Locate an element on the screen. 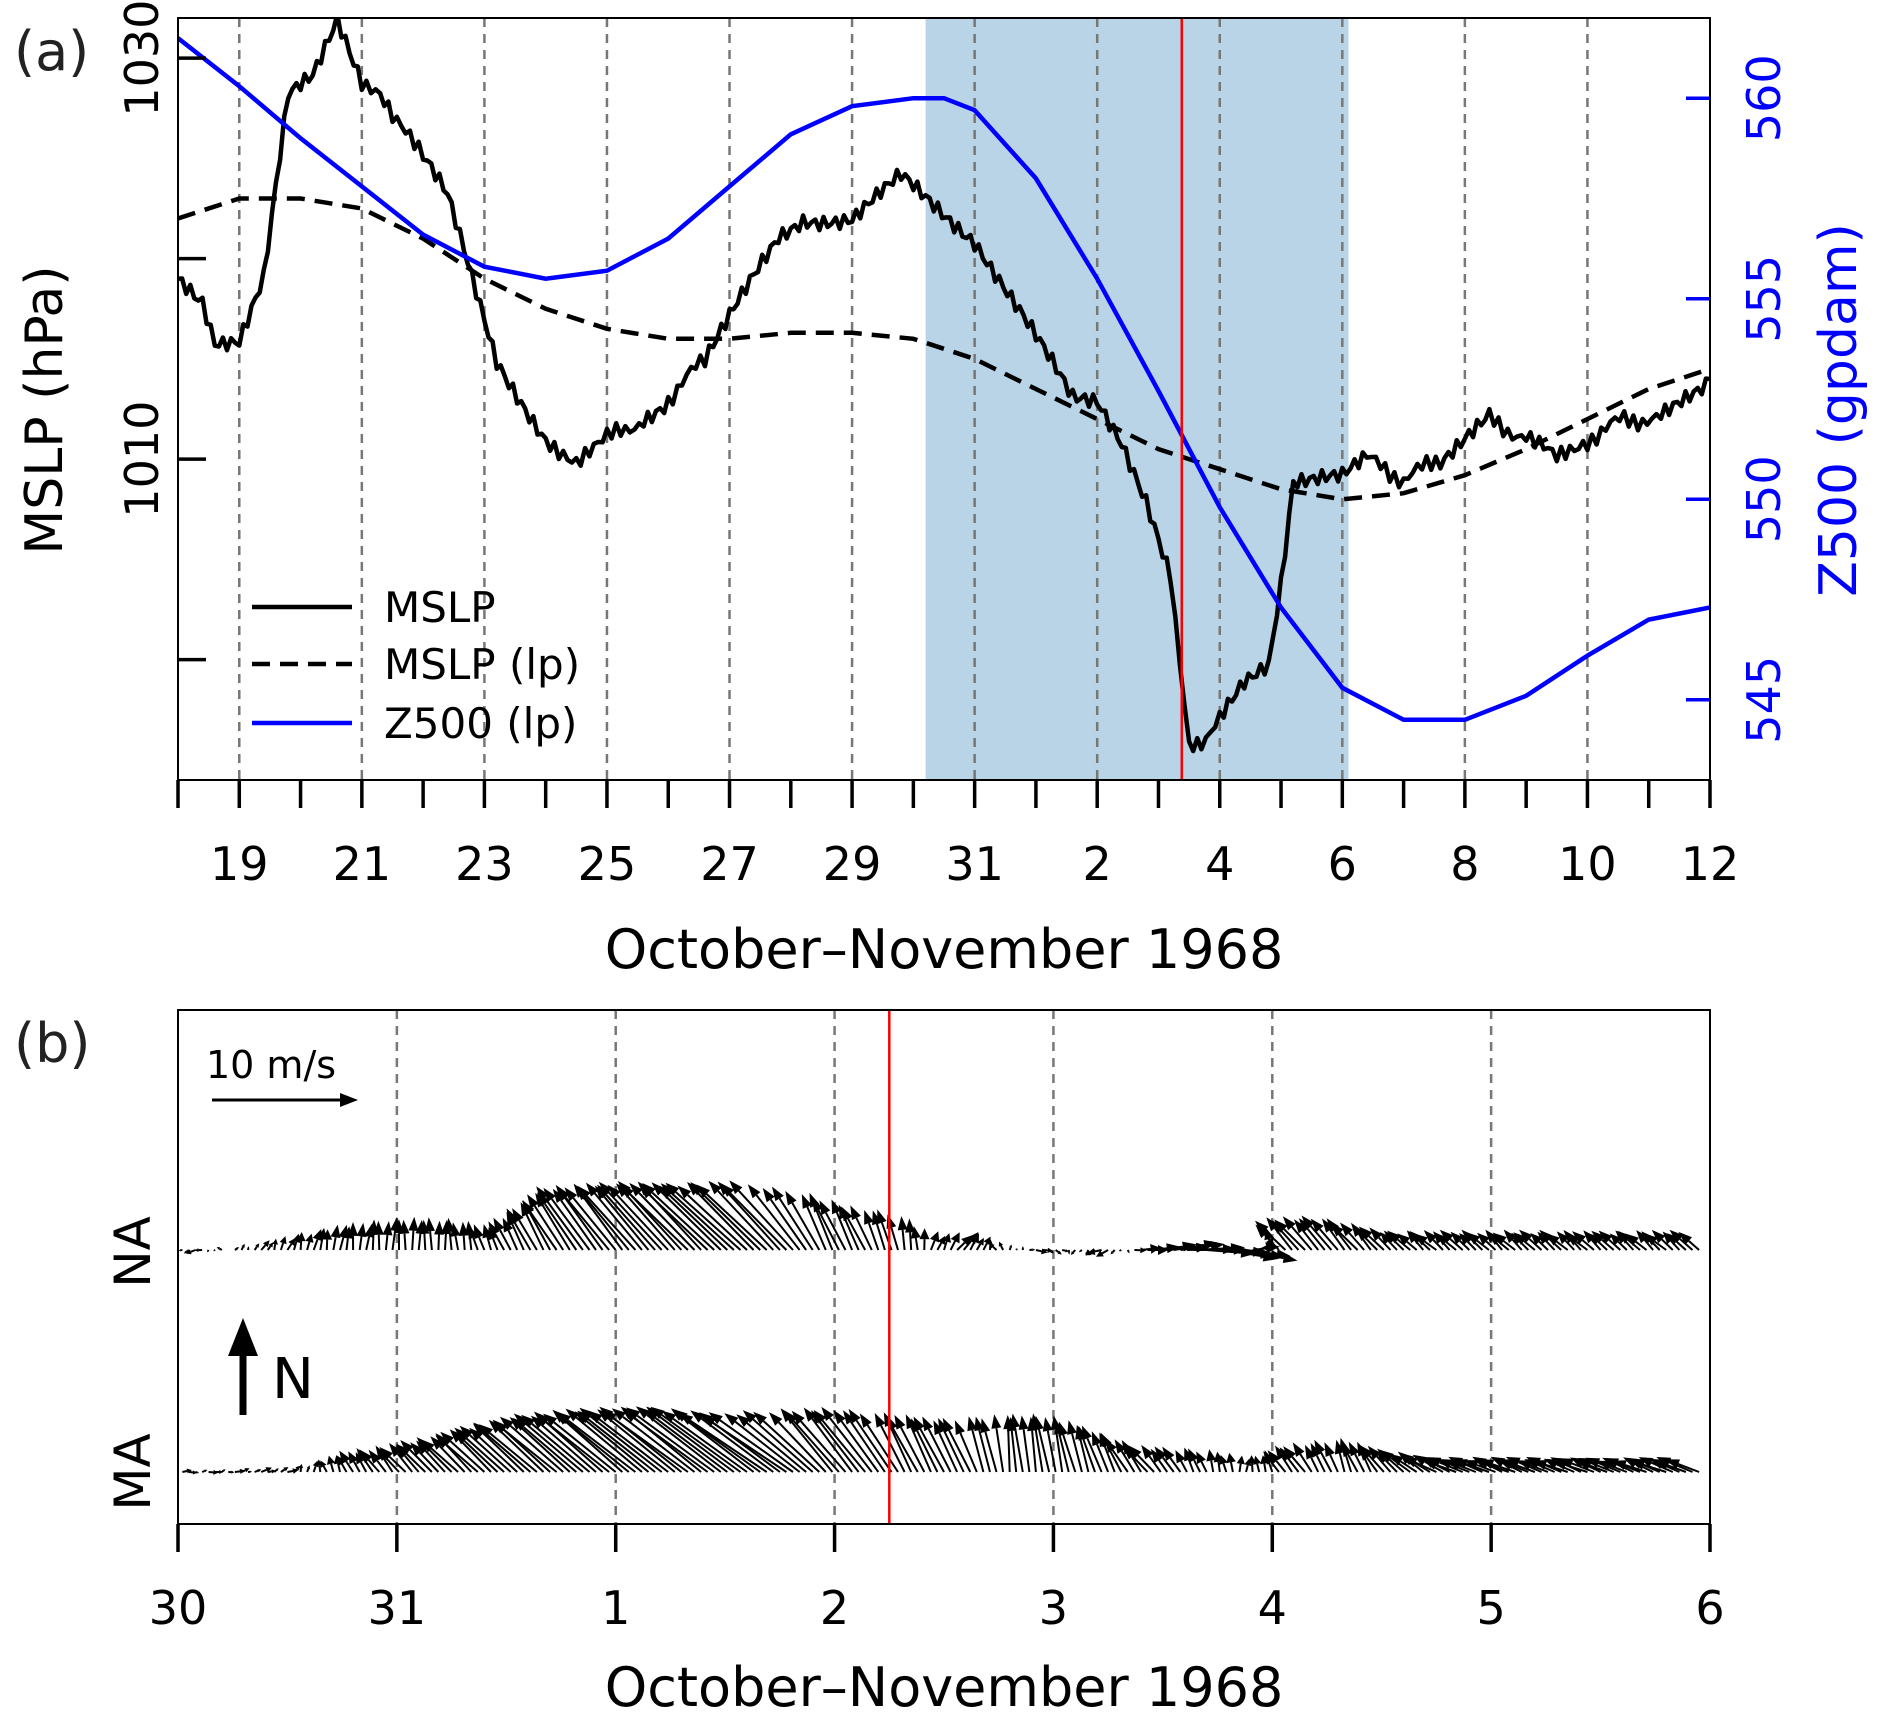 The height and width of the screenshot is (1727, 1892). north-label: N is located at coordinates (293, 1379).